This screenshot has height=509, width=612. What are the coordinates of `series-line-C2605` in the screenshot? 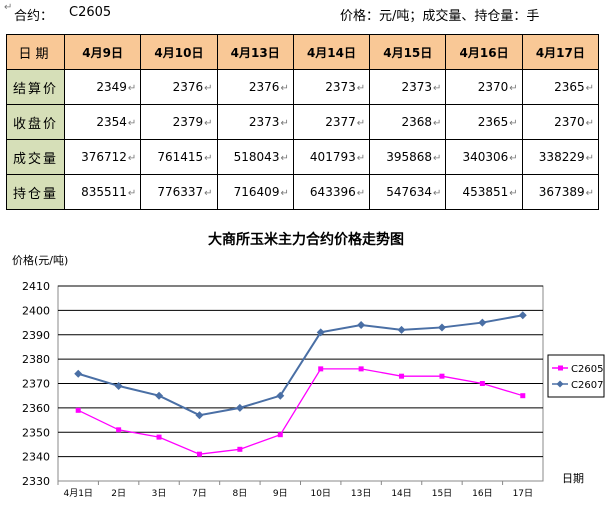 It's located at (300, 411).